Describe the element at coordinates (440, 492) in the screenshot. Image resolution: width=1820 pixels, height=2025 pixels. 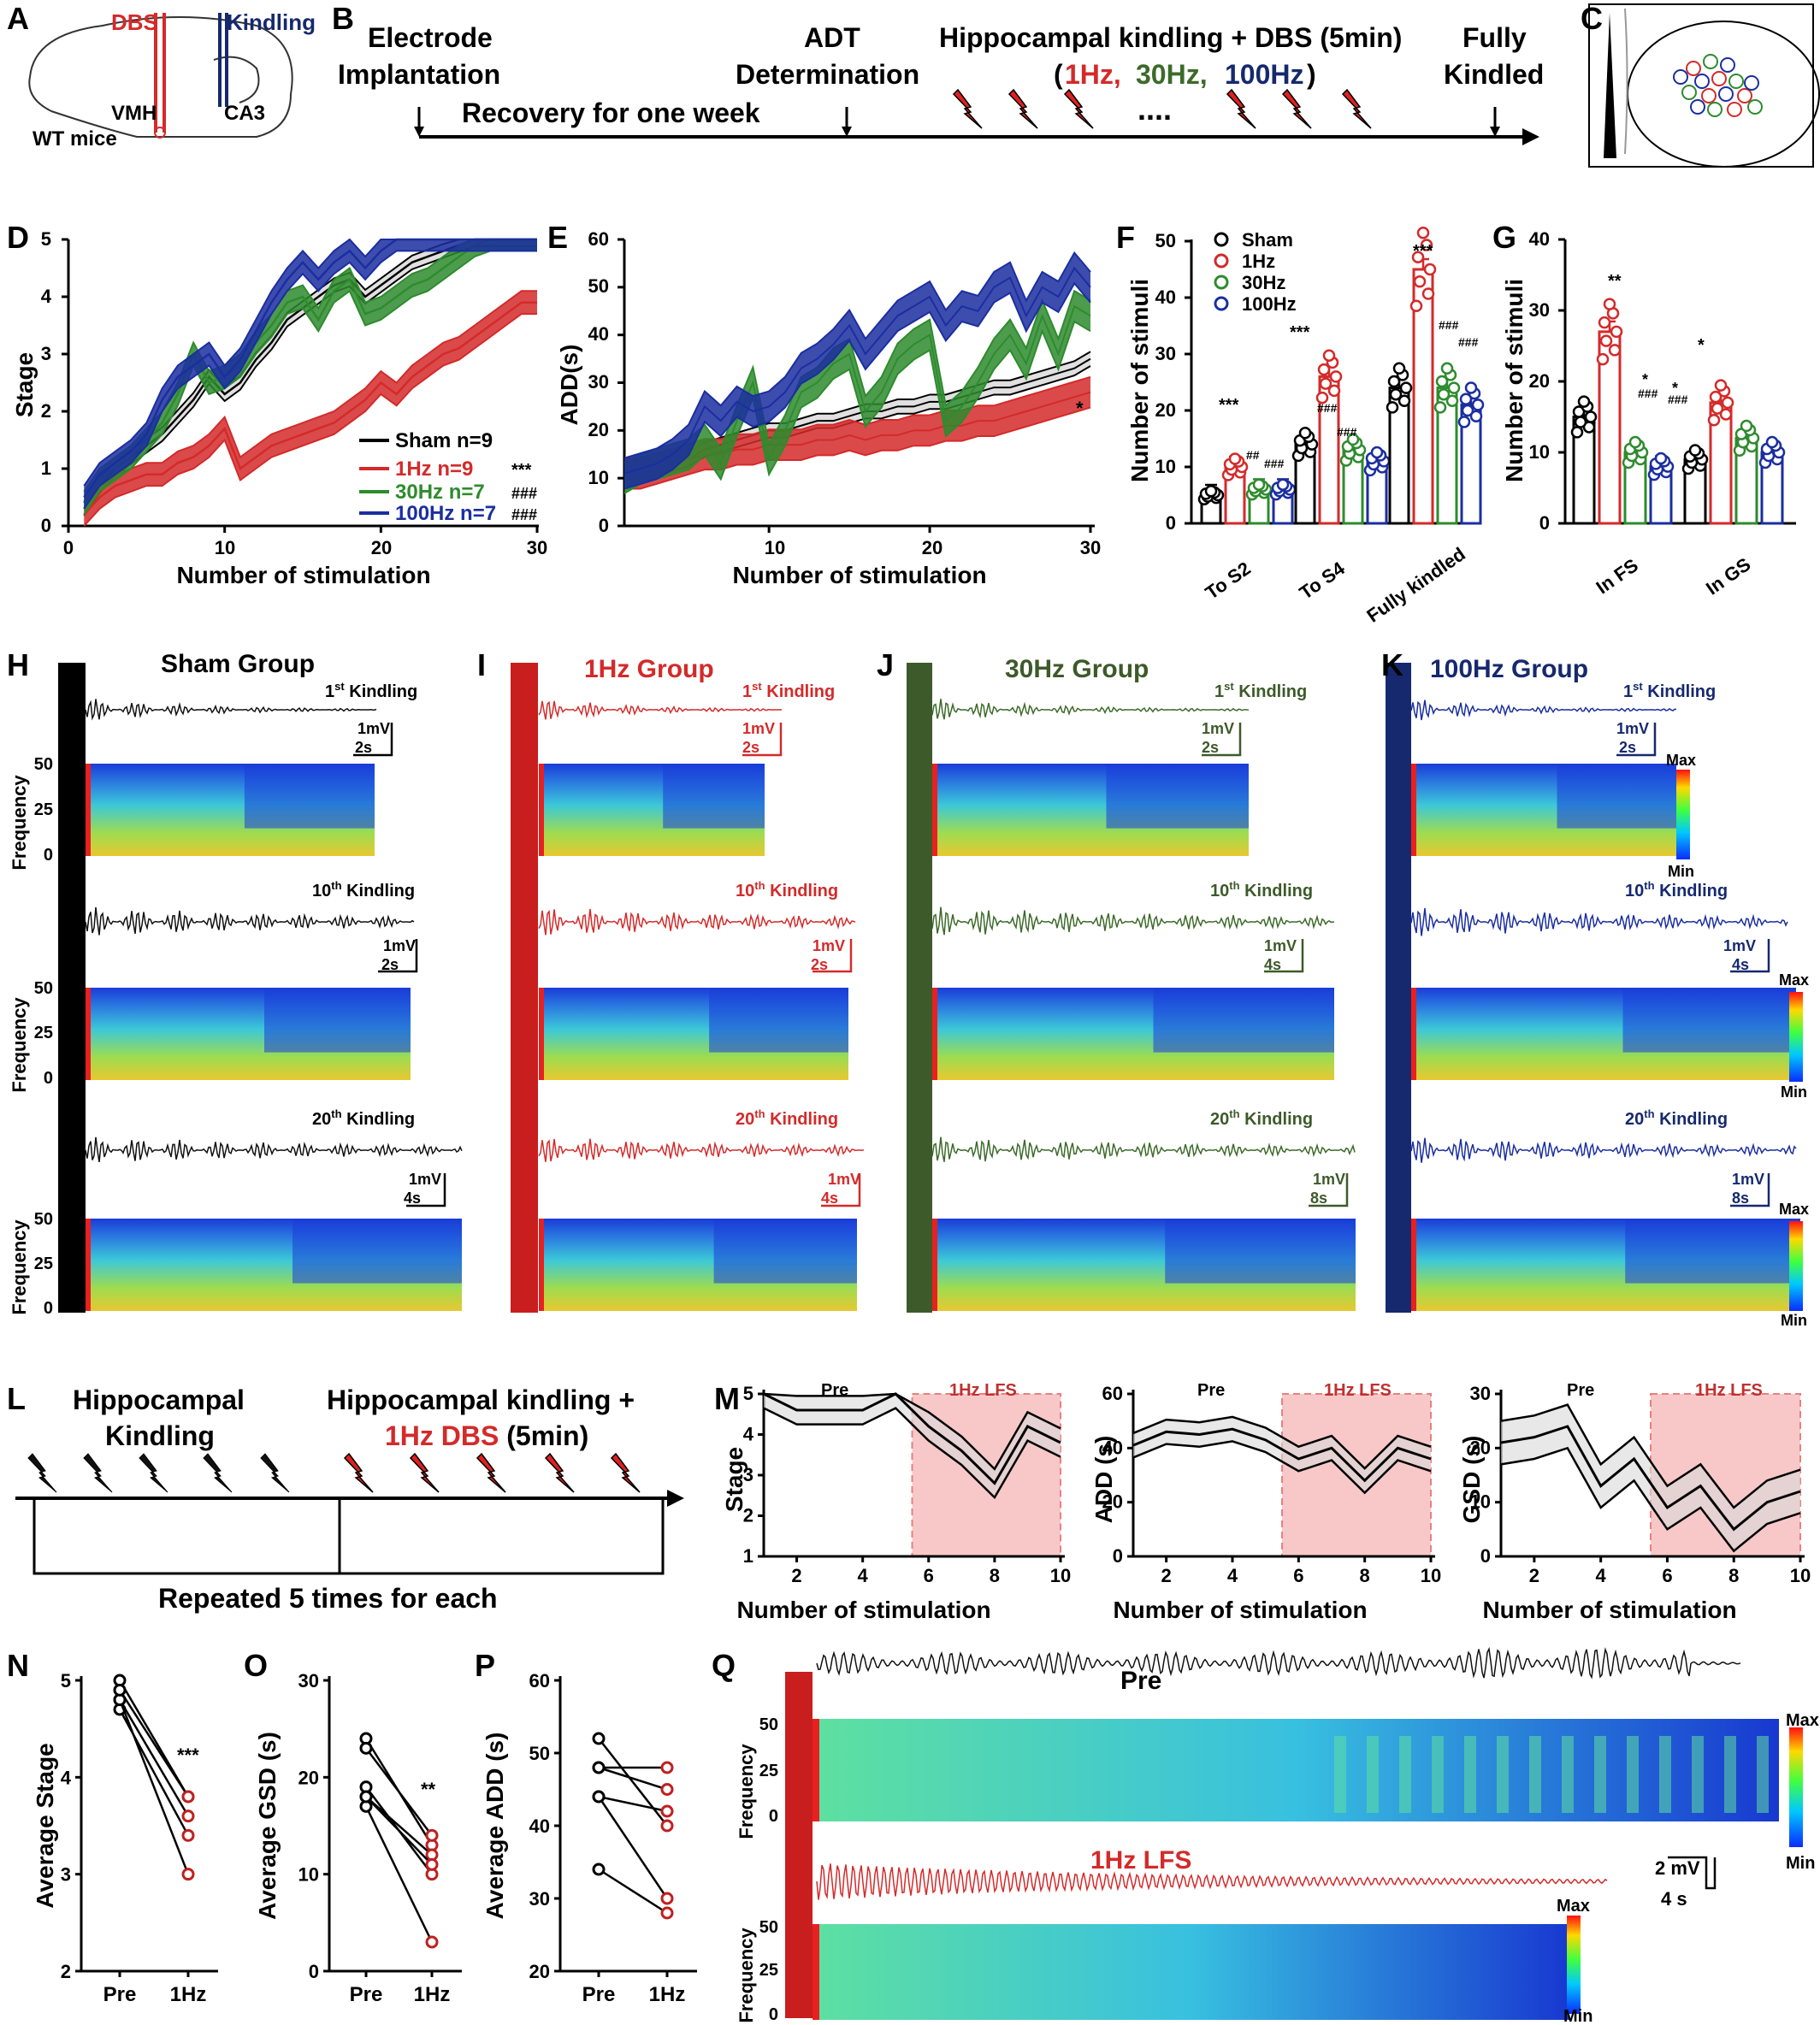
I see `d-legend-30hz: 30Hz n=7` at that location.